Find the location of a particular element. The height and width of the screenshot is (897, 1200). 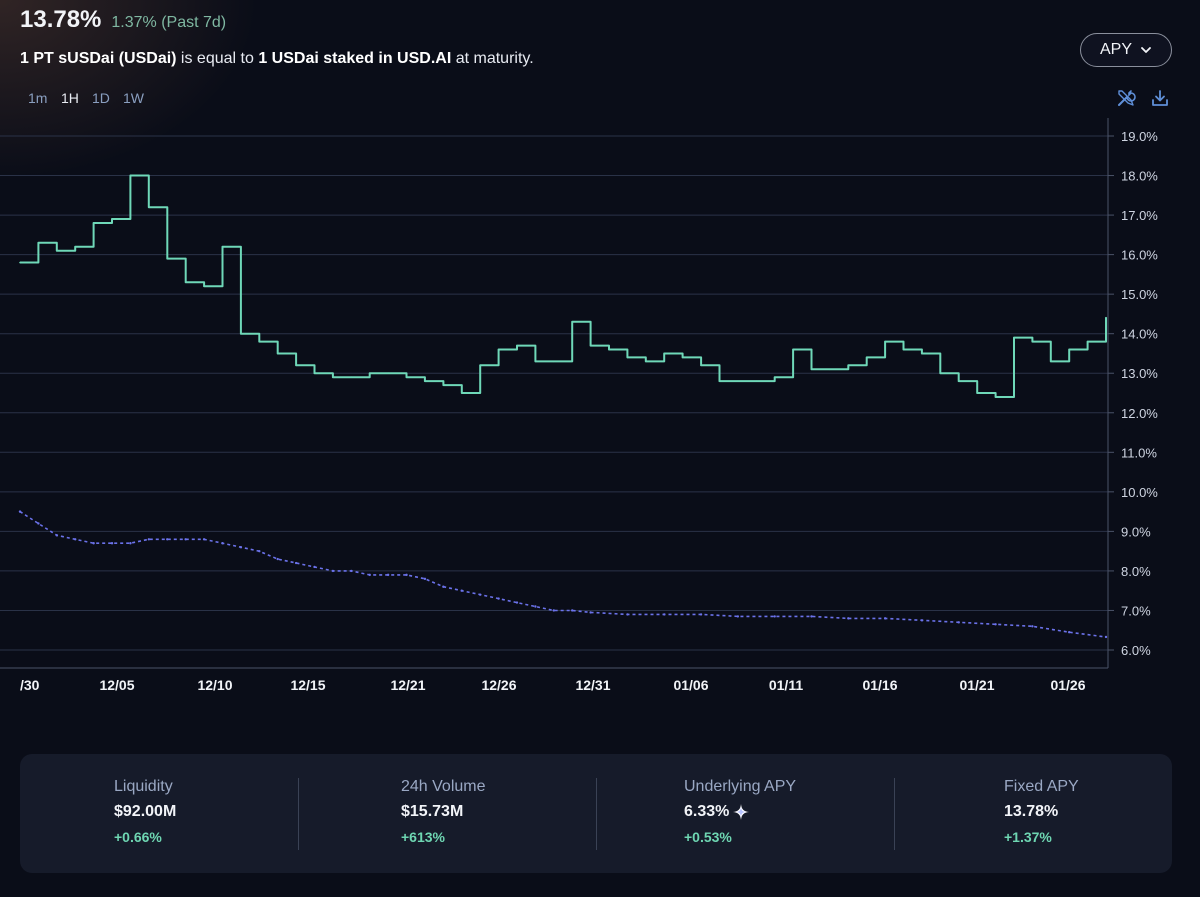

stat-fixed-apy: Fixed APY 13.78% +1.37% is located at coordinates (1041, 811).